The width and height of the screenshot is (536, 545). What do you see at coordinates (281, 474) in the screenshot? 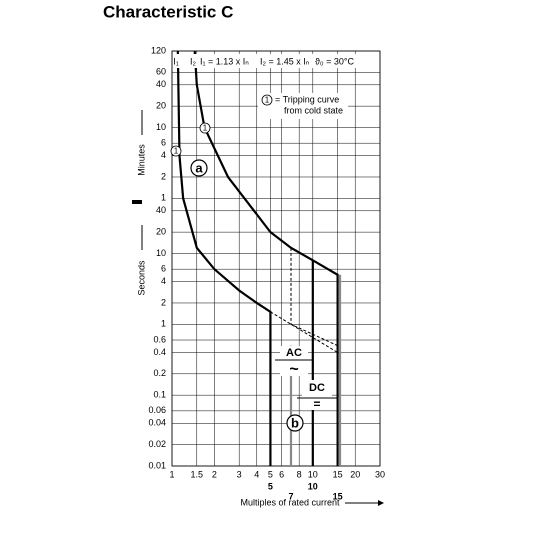
I see `x-tick-label: 6` at bounding box center [281, 474].